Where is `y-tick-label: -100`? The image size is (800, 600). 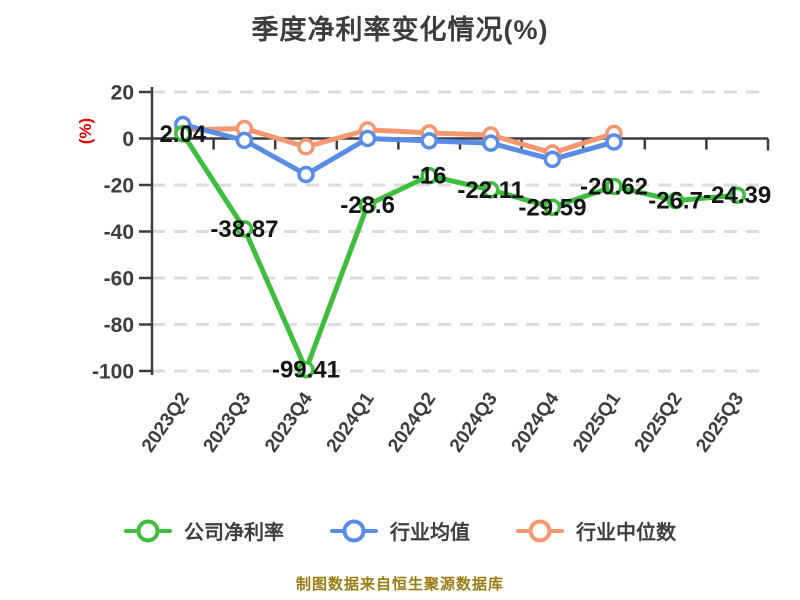
y-tick-label: -100 is located at coordinates (113, 372).